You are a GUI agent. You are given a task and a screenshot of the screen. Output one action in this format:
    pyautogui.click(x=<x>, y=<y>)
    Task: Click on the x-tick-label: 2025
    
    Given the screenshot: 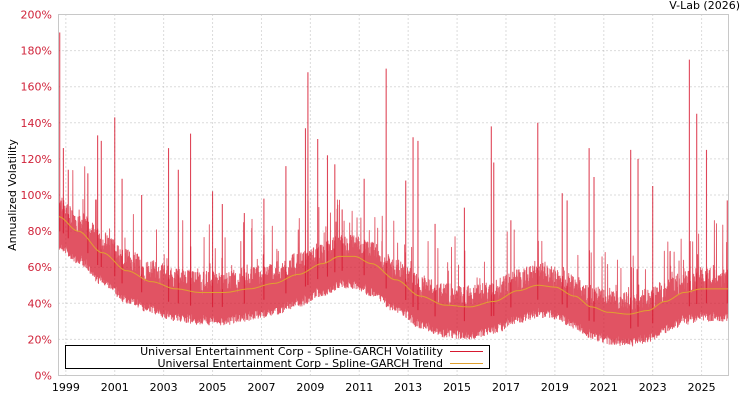 What is the action you would take?
    pyautogui.click(x=702, y=387)
    